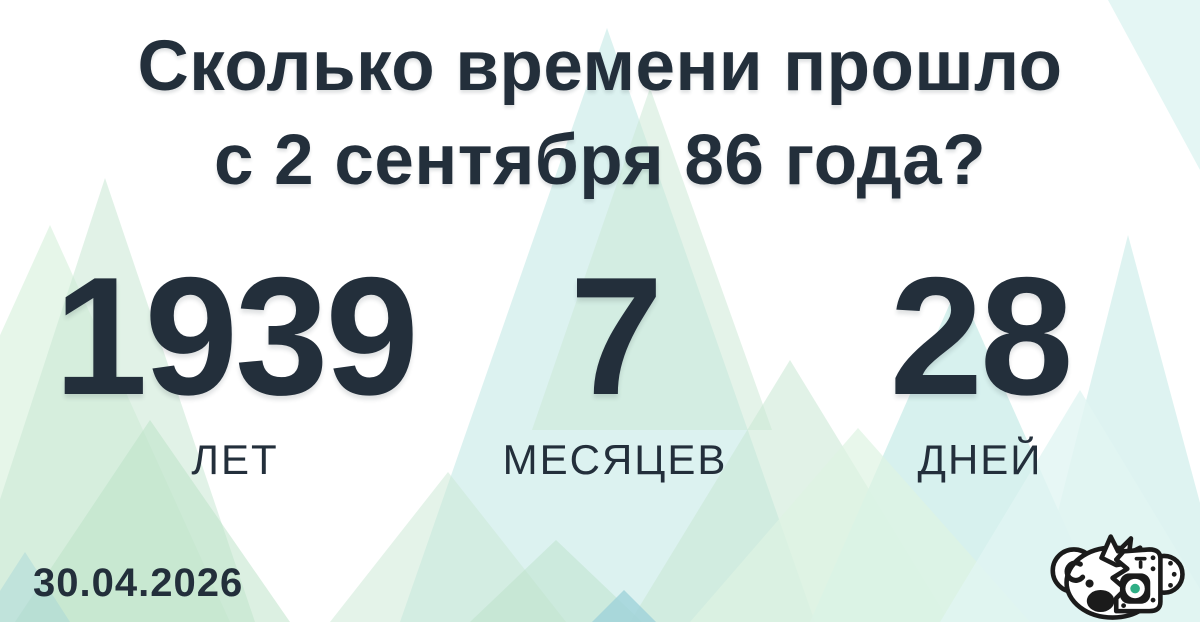 Image resolution: width=1200 pixels, height=630 pixels. What do you see at coordinates (1117, 577) in the screenshot?
I see `koala-robot-logo-icon` at bounding box center [1117, 577].